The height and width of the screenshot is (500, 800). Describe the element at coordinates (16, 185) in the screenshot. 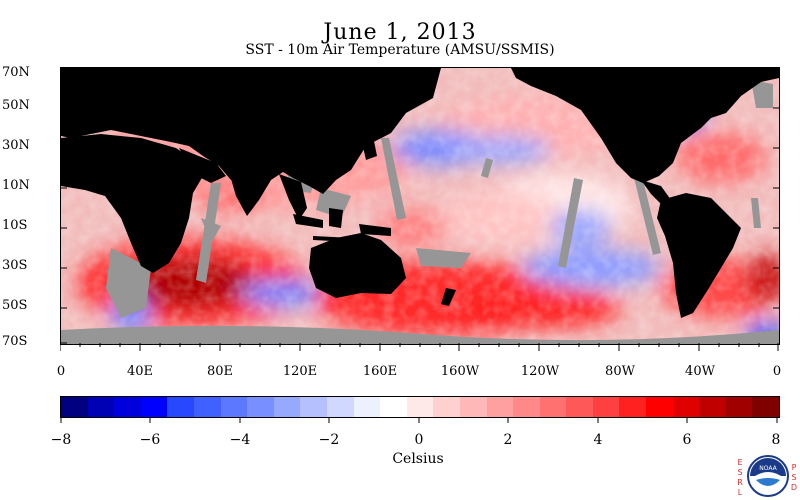

I see `lat-label-10n: 10N` at that location.